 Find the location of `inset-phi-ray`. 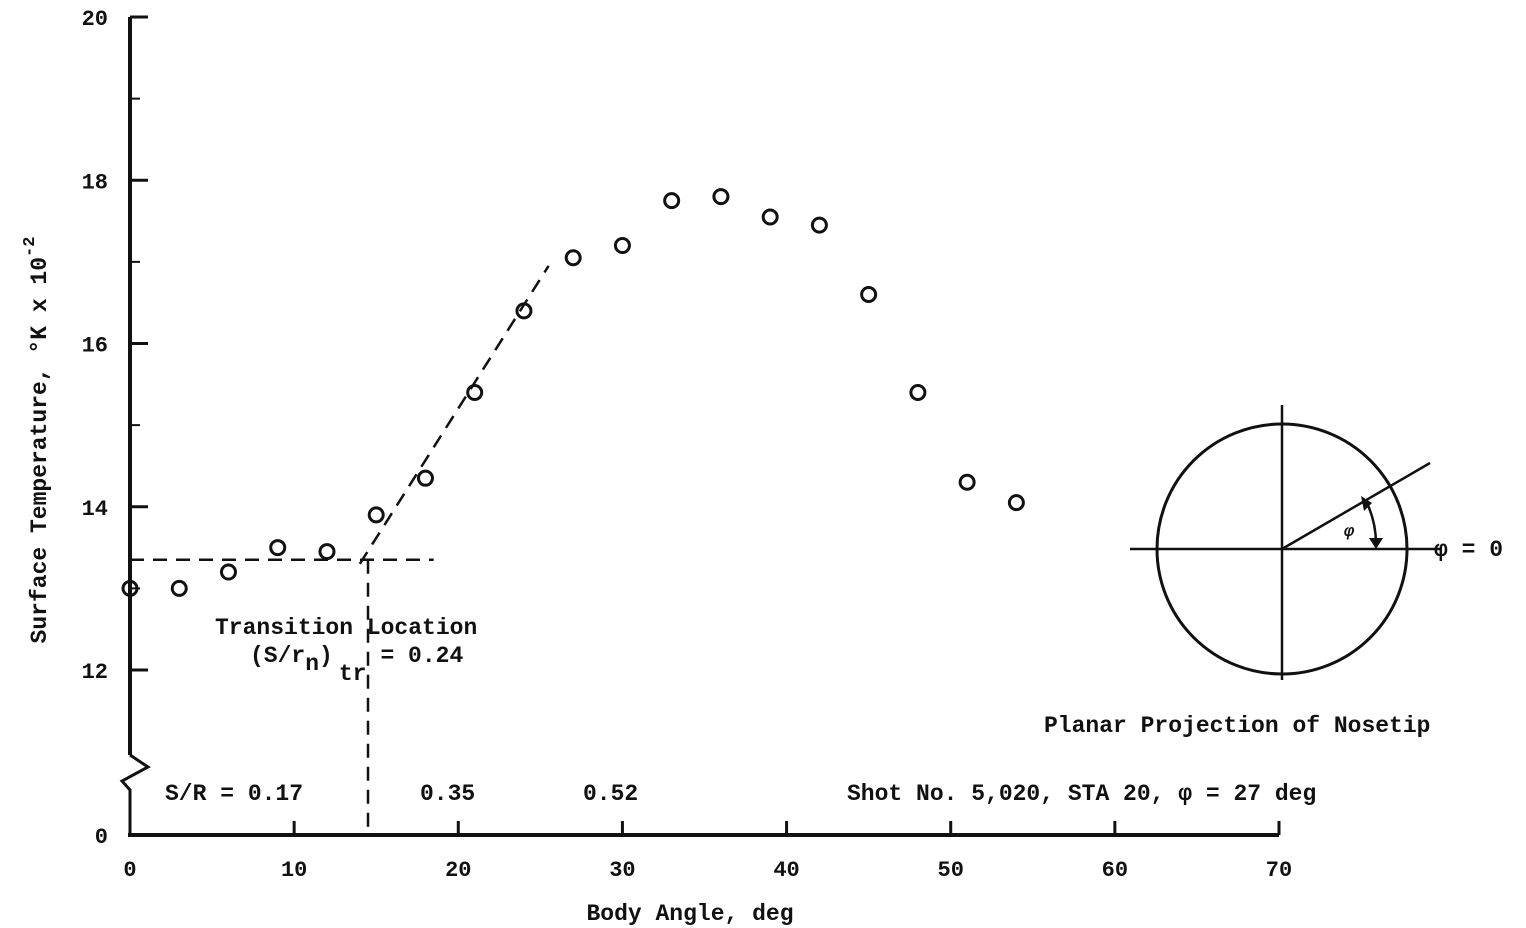

inset-phi-ray is located at coordinates (1356, 506).